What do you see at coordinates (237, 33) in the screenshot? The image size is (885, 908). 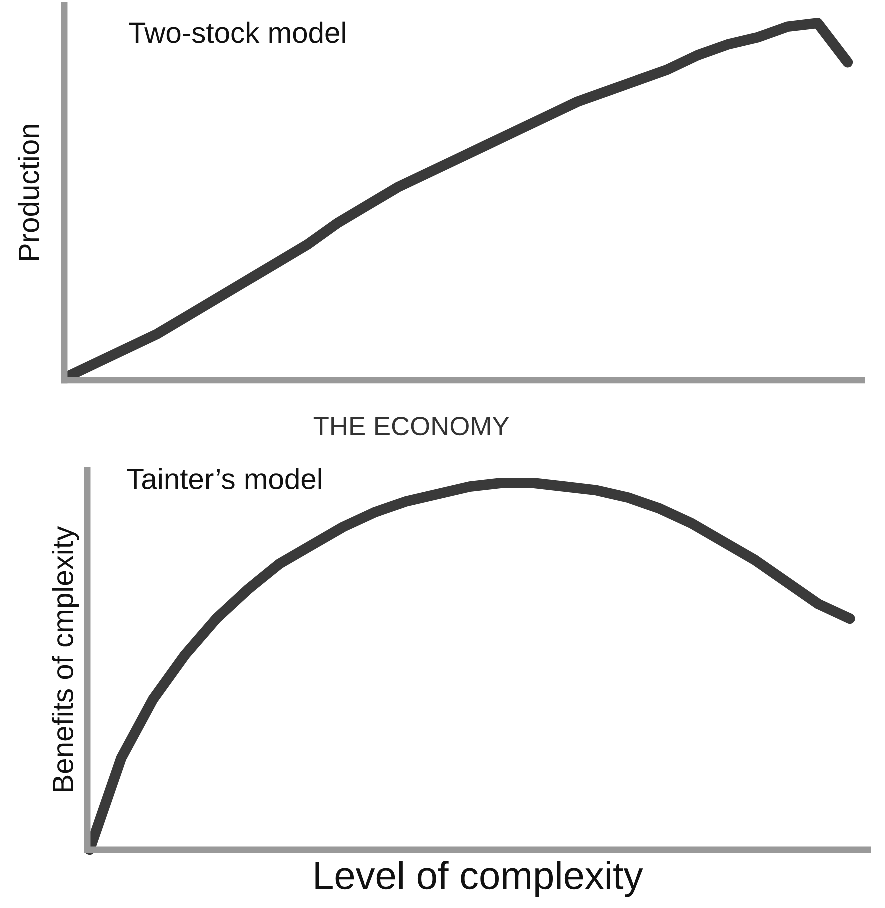 I see `chart-title: Two-stock model` at bounding box center [237, 33].